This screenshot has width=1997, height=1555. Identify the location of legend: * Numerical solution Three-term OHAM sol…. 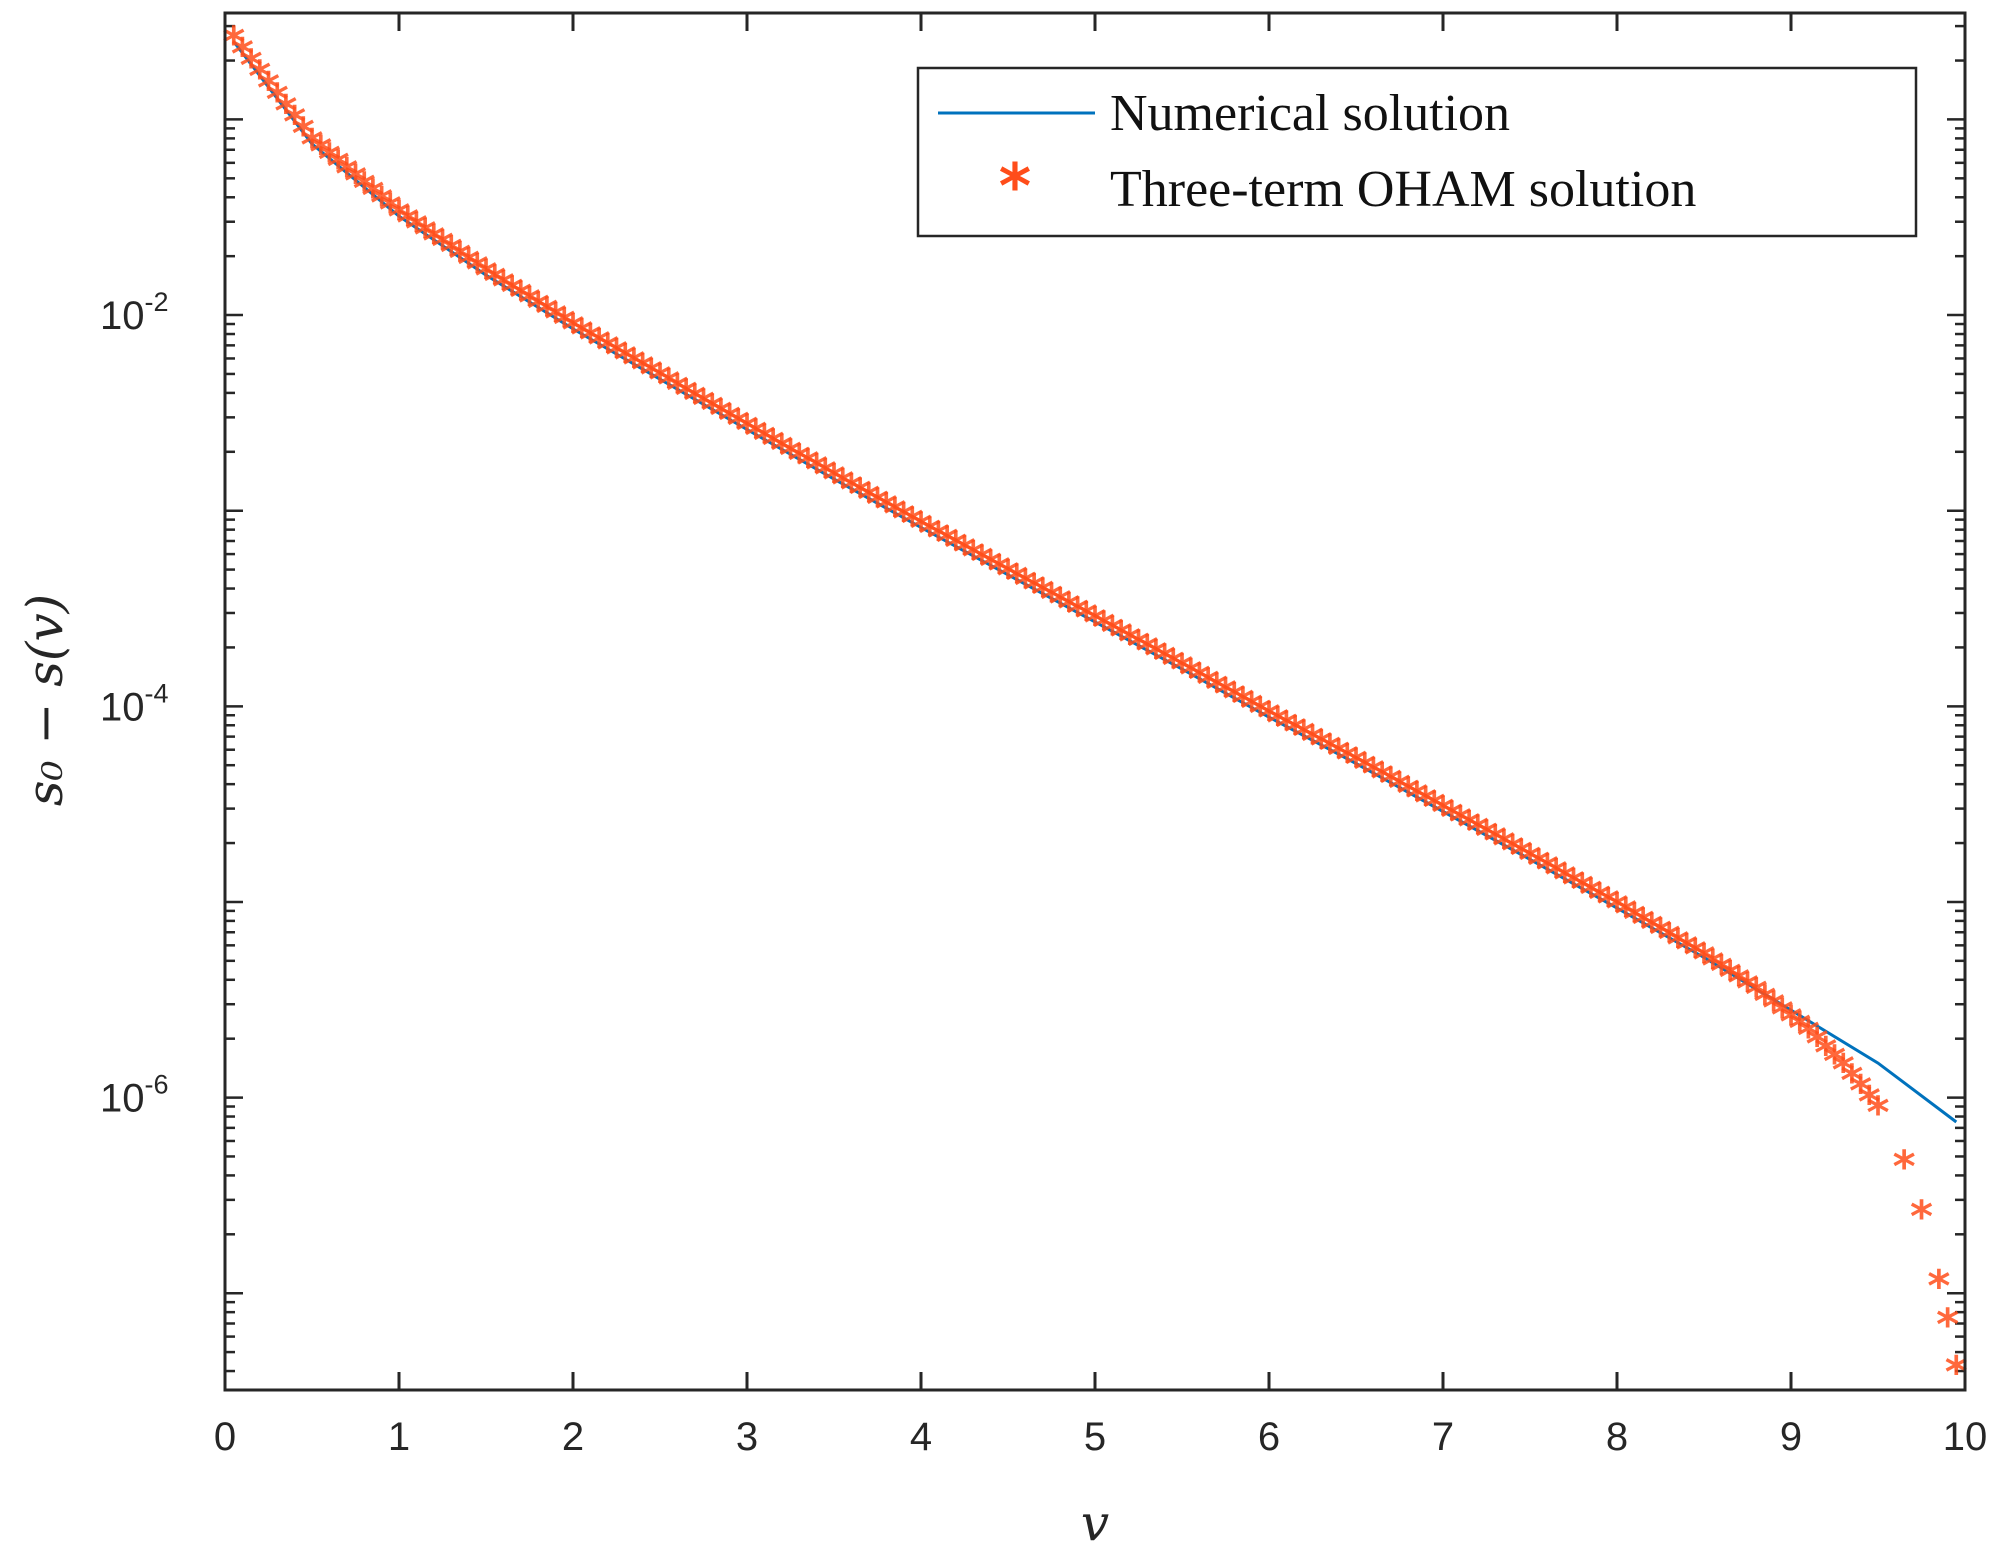
(1417, 152).